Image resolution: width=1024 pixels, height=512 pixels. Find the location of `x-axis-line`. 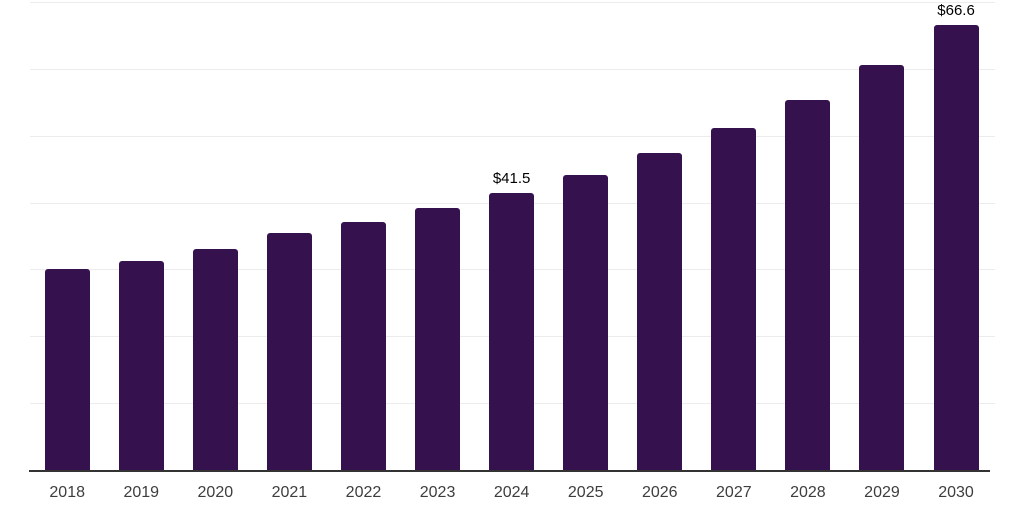

x-axis-line is located at coordinates (509, 471).